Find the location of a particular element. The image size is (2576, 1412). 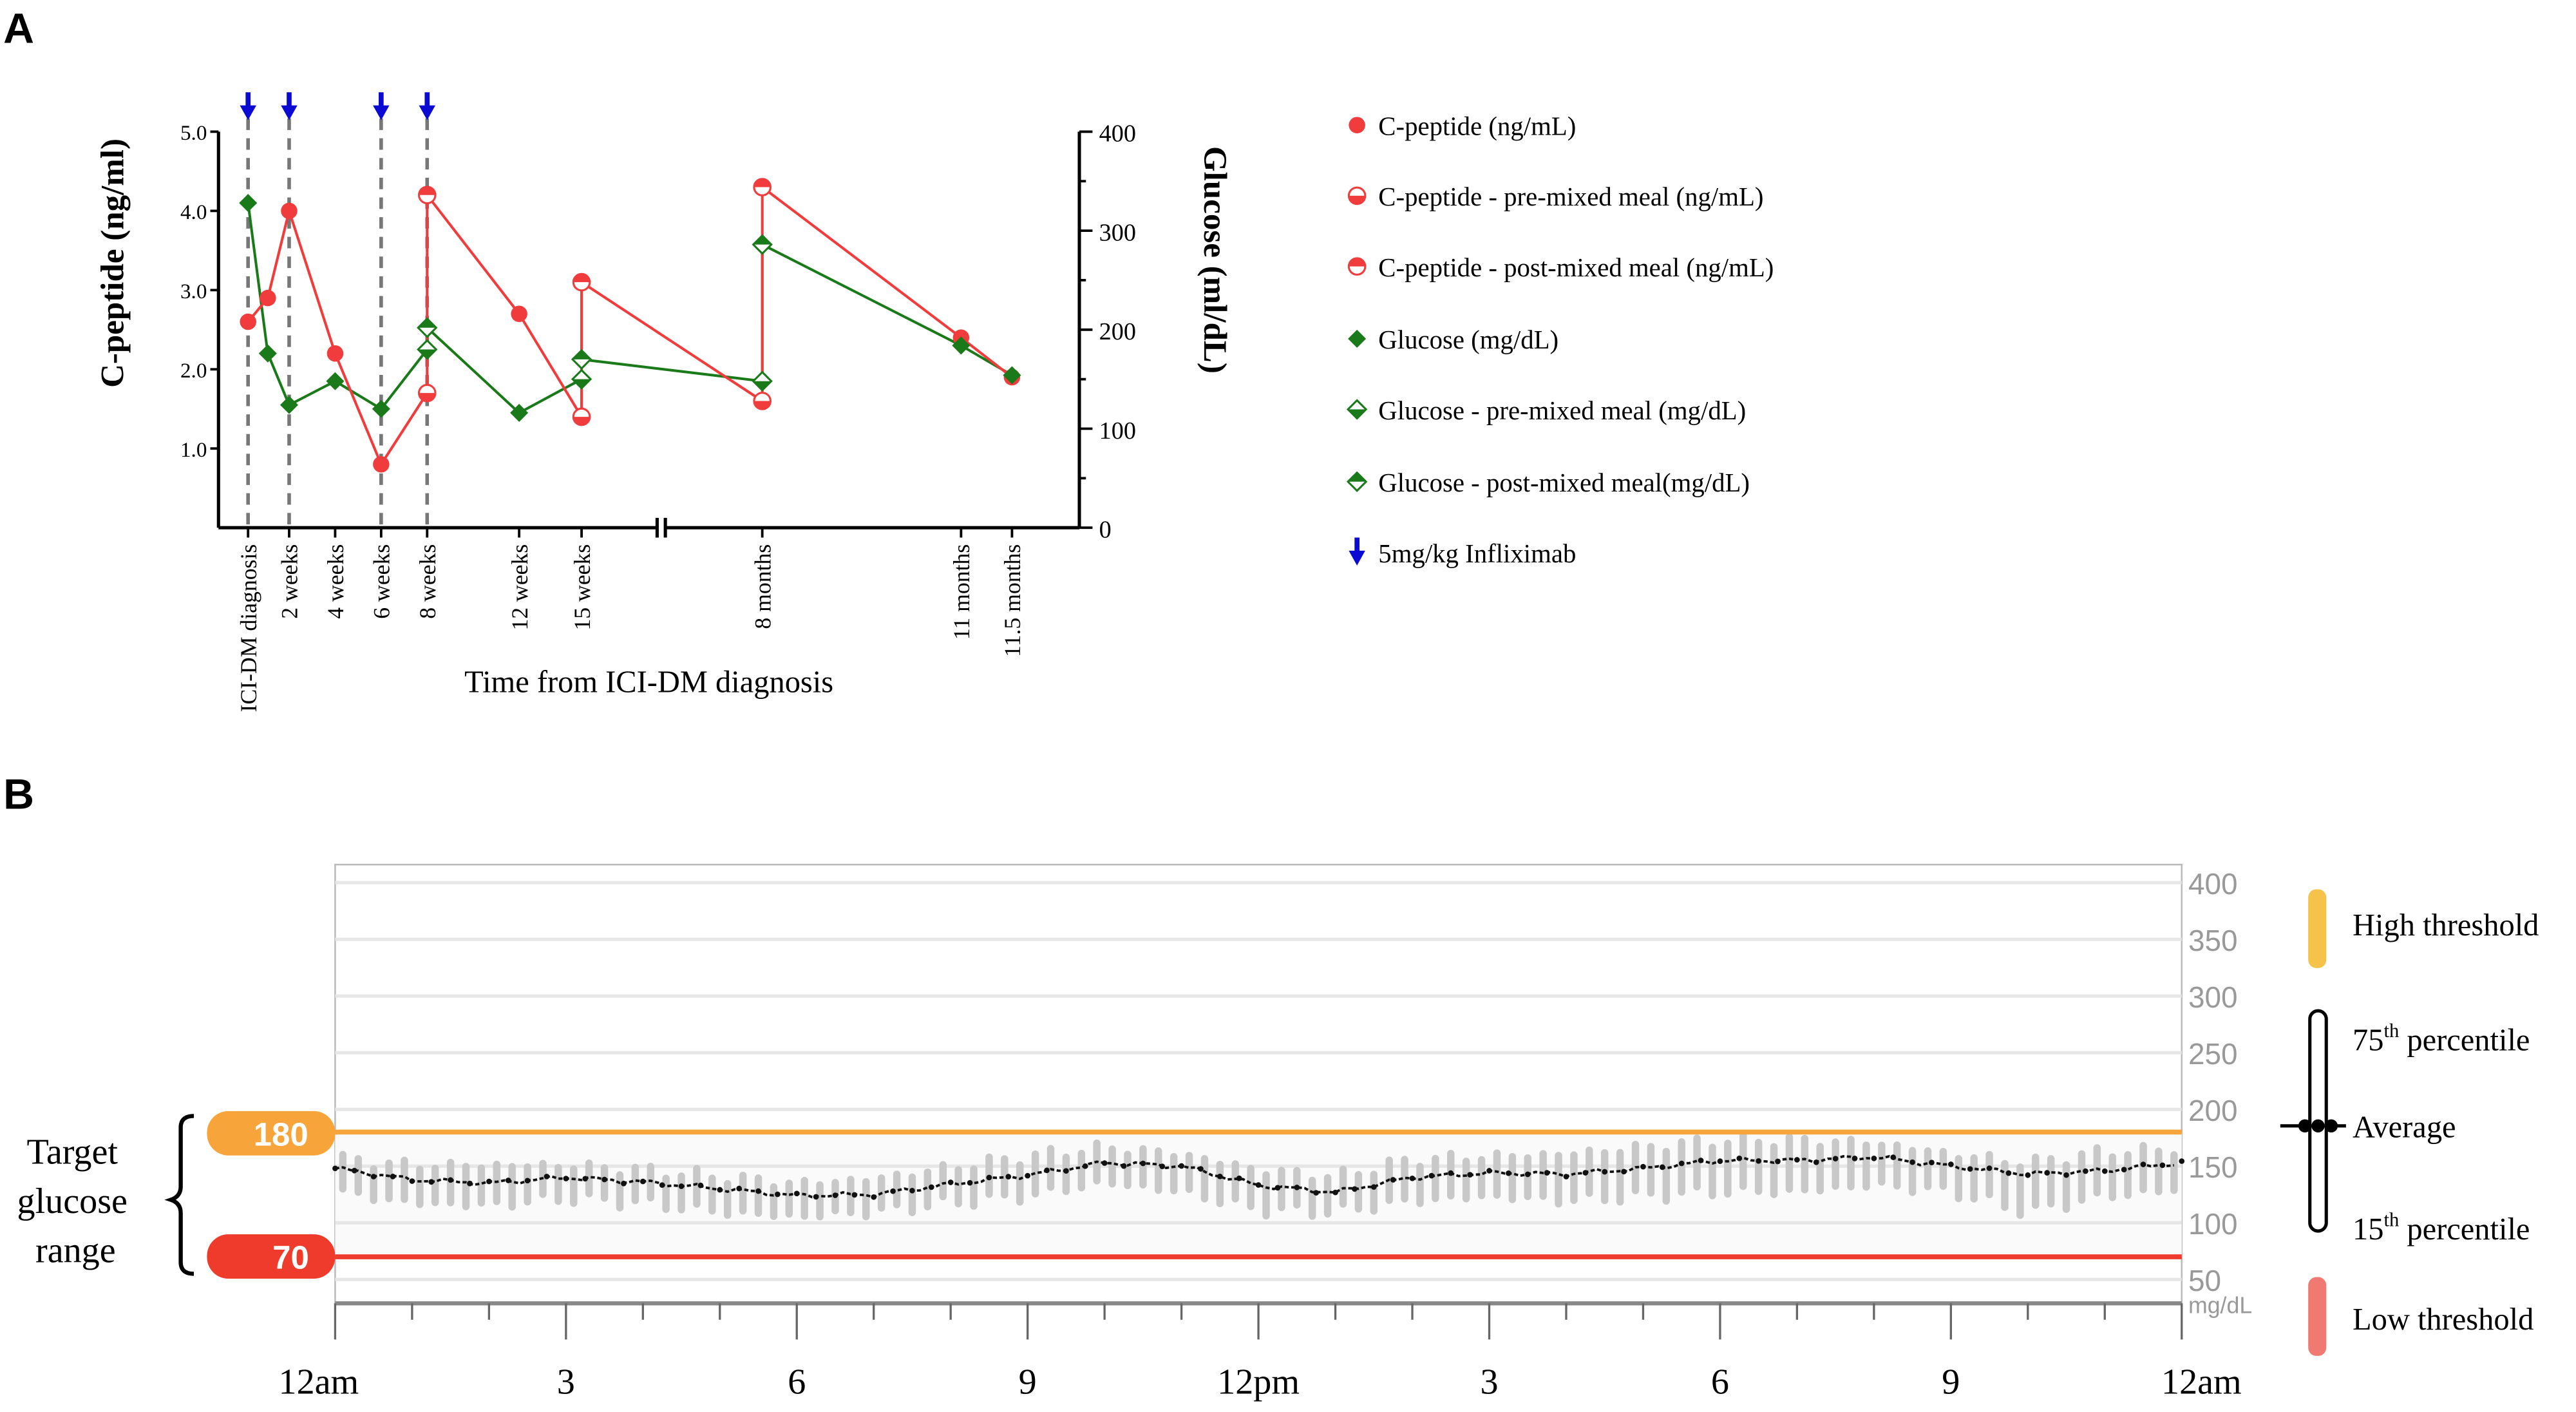

y-right-tick-label: 100 is located at coordinates (1117, 430).